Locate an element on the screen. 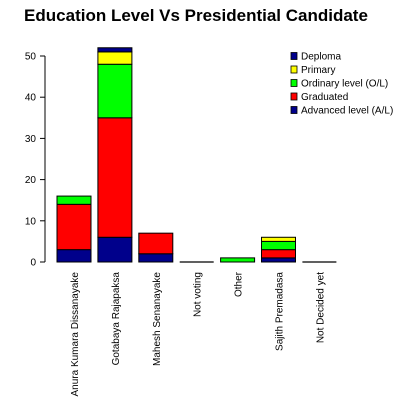 Image resolution: width=404 pixels, height=412 pixels. legend-label-primary: Primary is located at coordinates (318, 70).